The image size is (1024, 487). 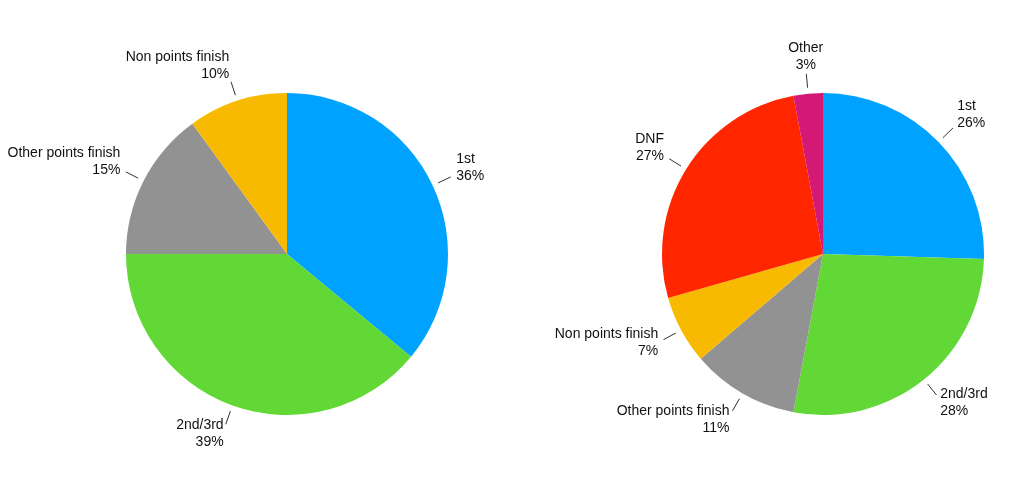 I want to click on data-label: 36%, so click(x=470, y=174).